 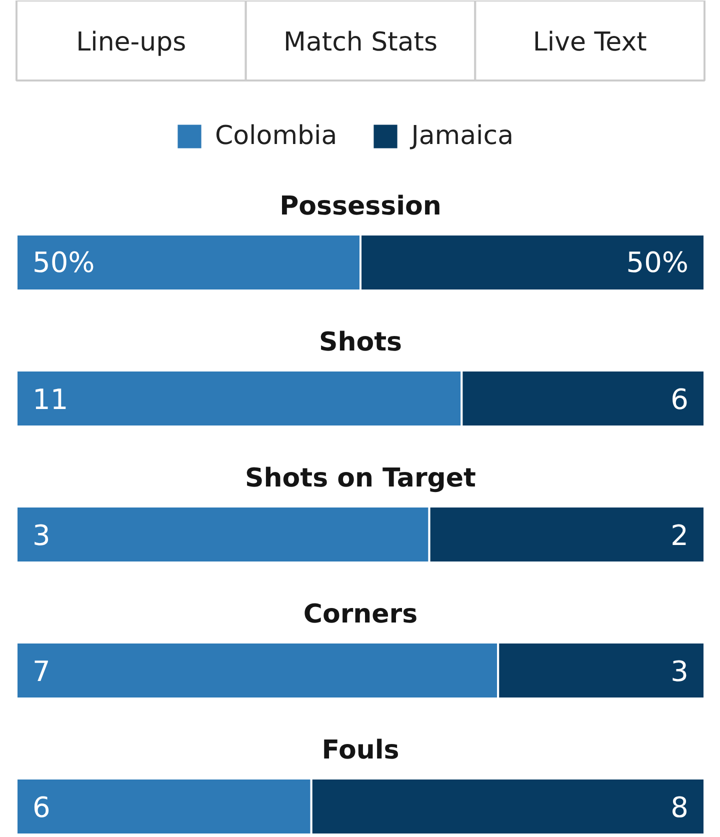 I want to click on chart-title: Shots on Target, so click(x=360, y=479).